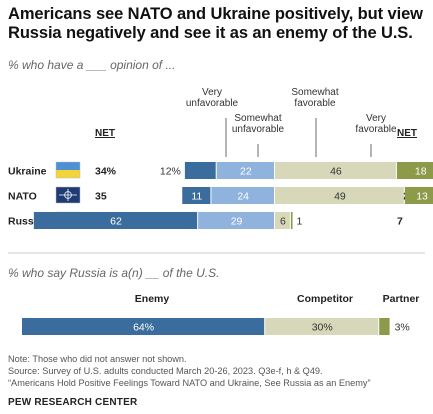 Image resolution: width=433 pixels, height=414 pixels. What do you see at coordinates (300, 222) in the screenshot?
I see `data-label: 1` at bounding box center [300, 222].